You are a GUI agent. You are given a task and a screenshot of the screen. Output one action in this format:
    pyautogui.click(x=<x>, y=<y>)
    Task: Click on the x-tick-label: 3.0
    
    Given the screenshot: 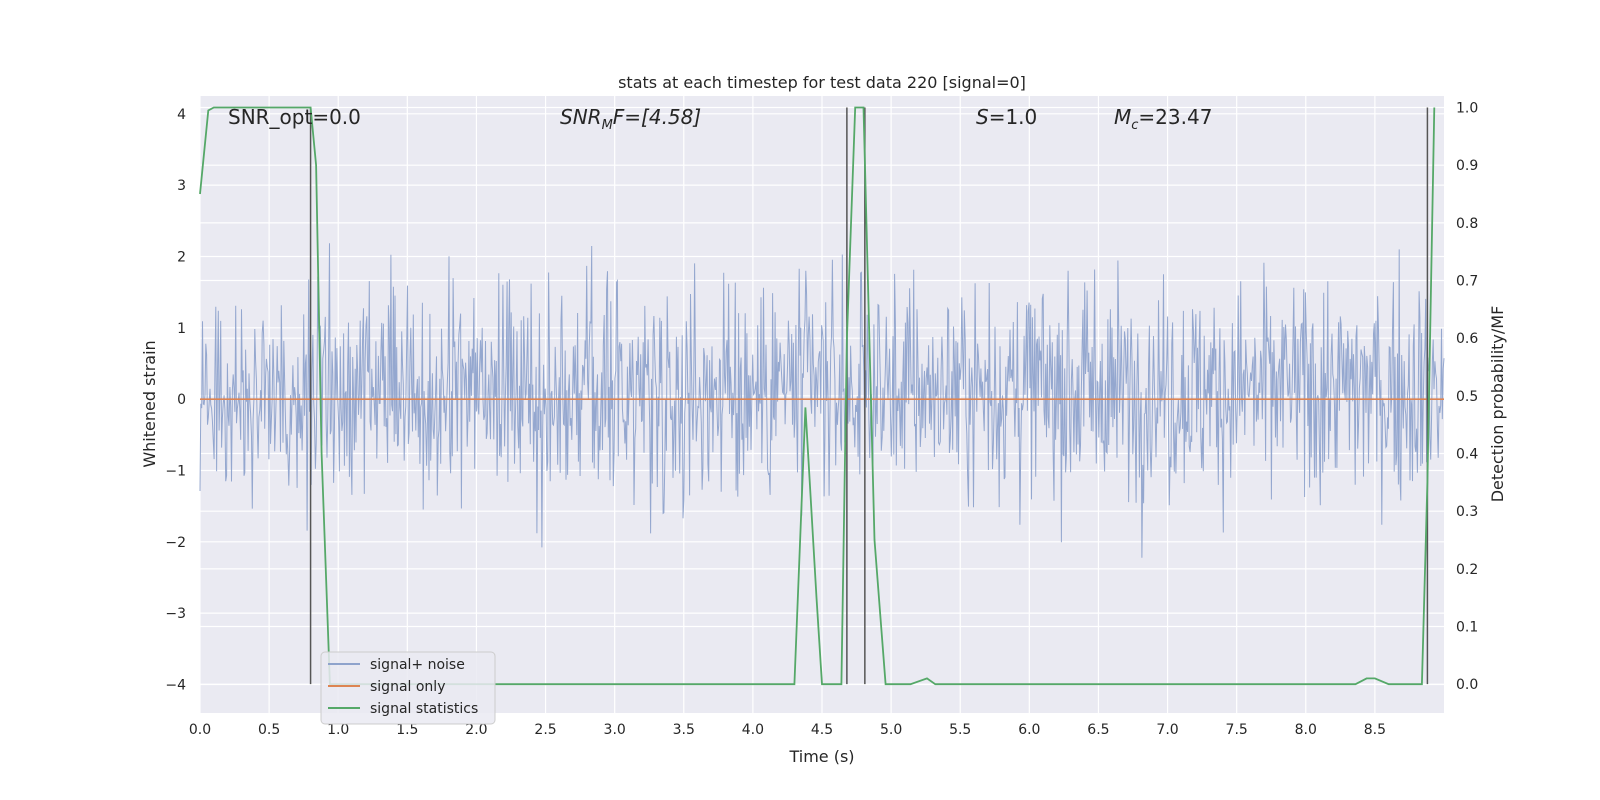 What is the action you would take?
    pyautogui.click(x=615, y=730)
    